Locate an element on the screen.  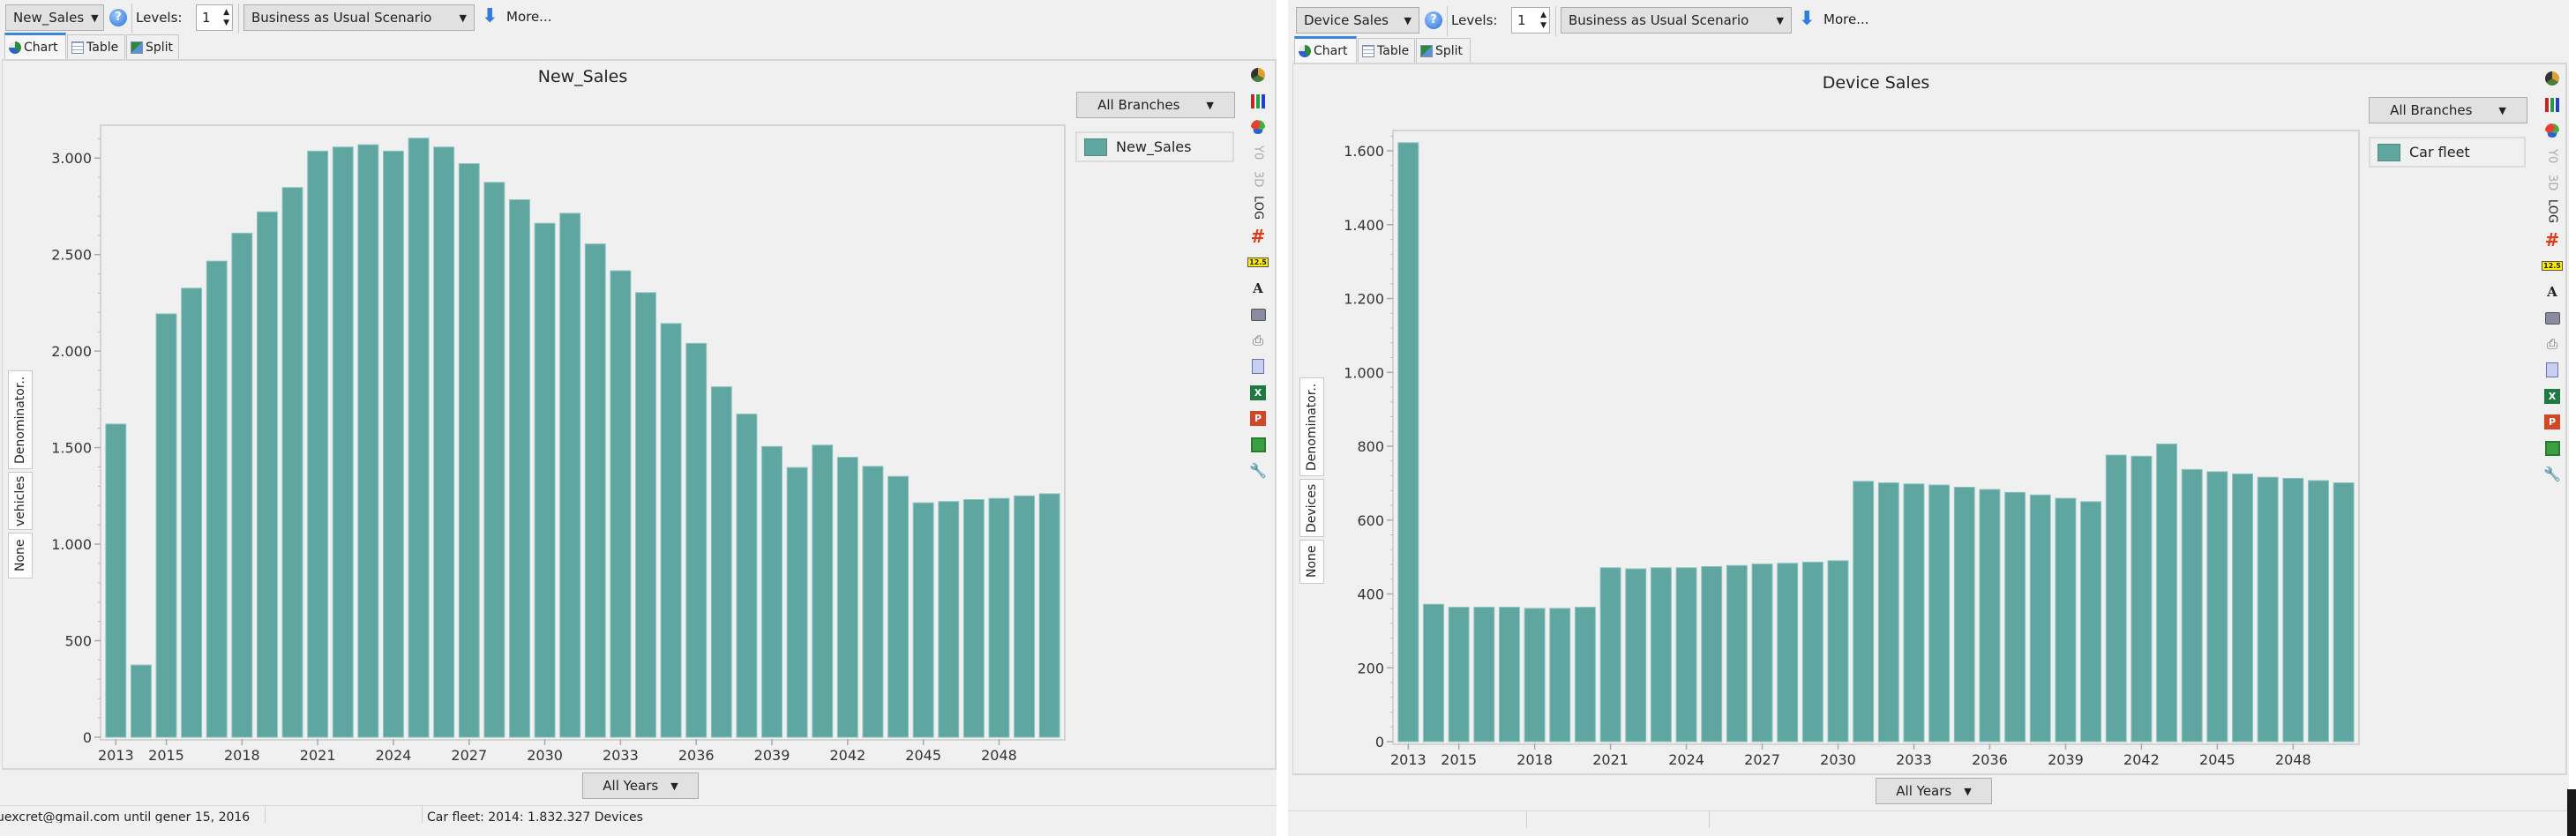
unit-tab: vehicles is located at coordinates (20, 501).